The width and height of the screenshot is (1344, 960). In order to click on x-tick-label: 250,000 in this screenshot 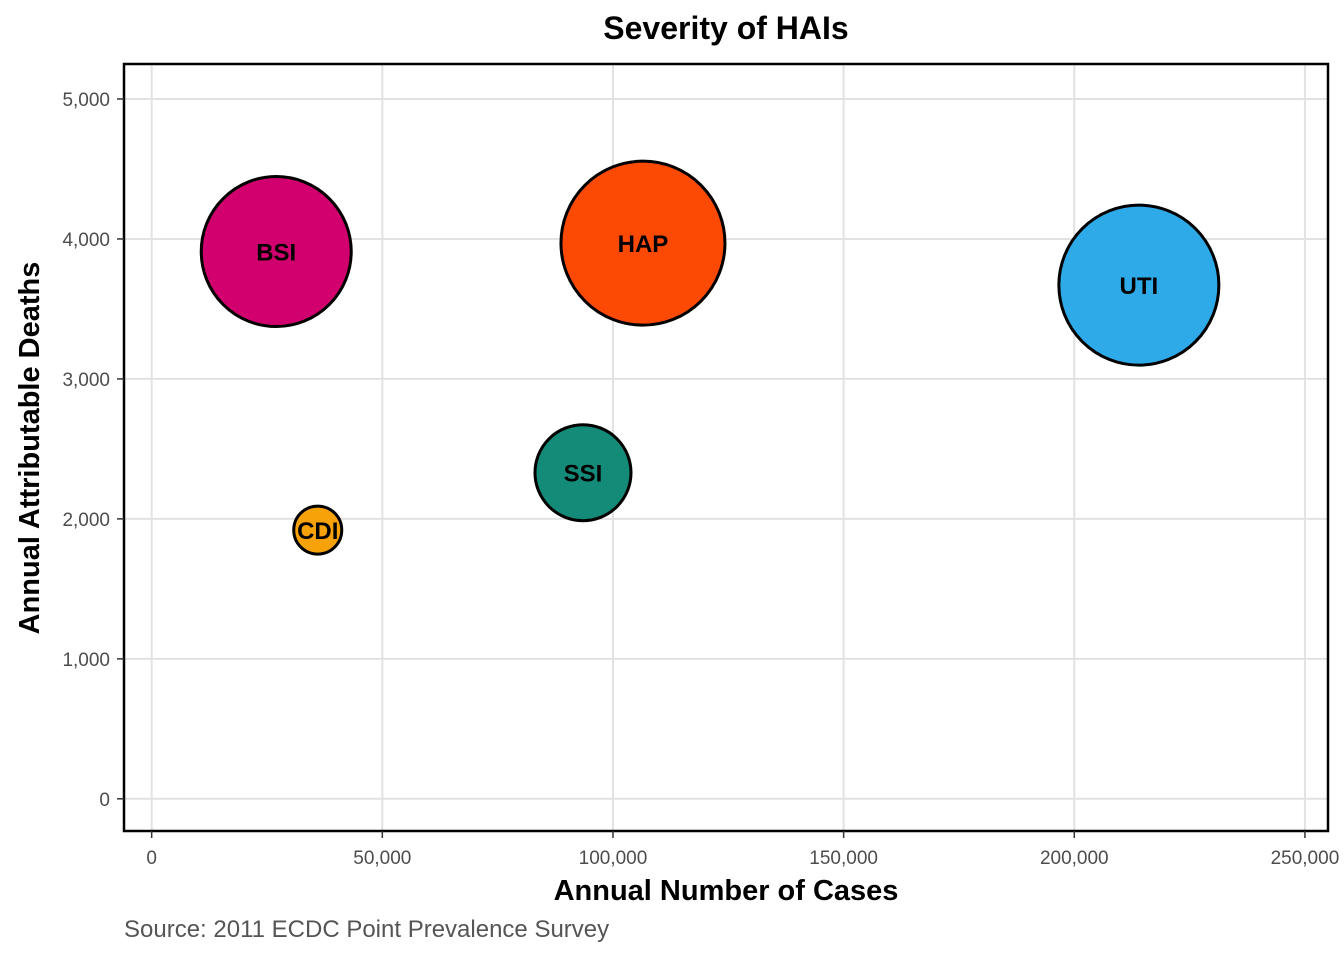, I will do `click(1305, 858)`.